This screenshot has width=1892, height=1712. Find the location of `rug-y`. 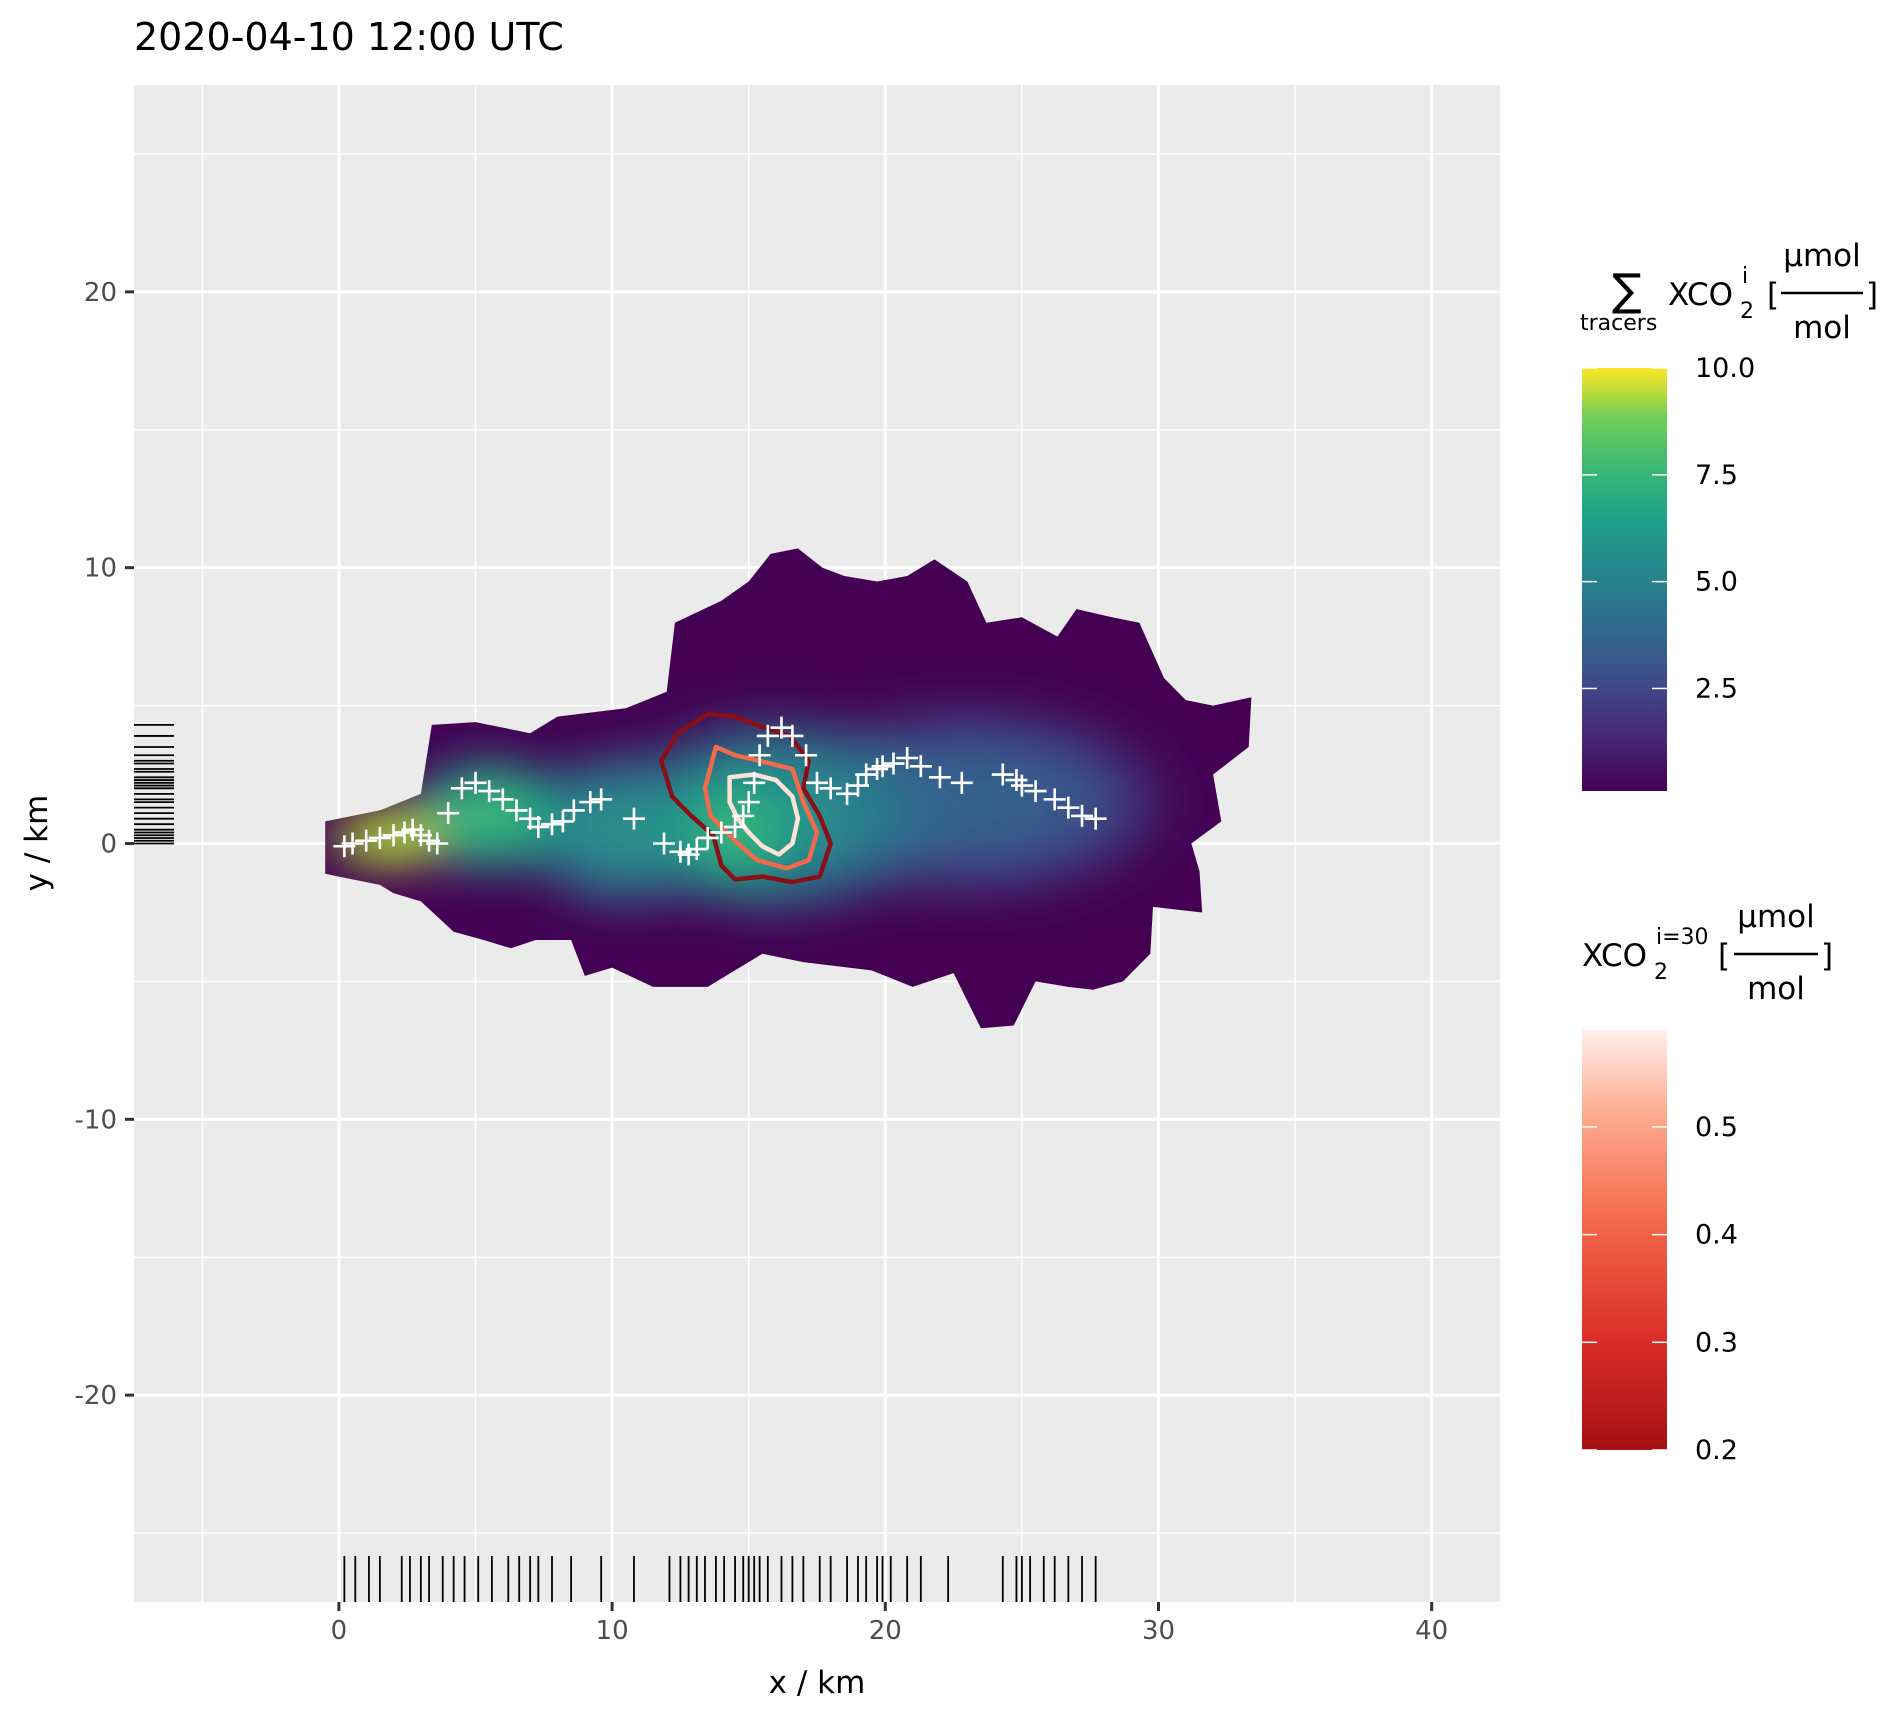

rug-y is located at coordinates (154, 784).